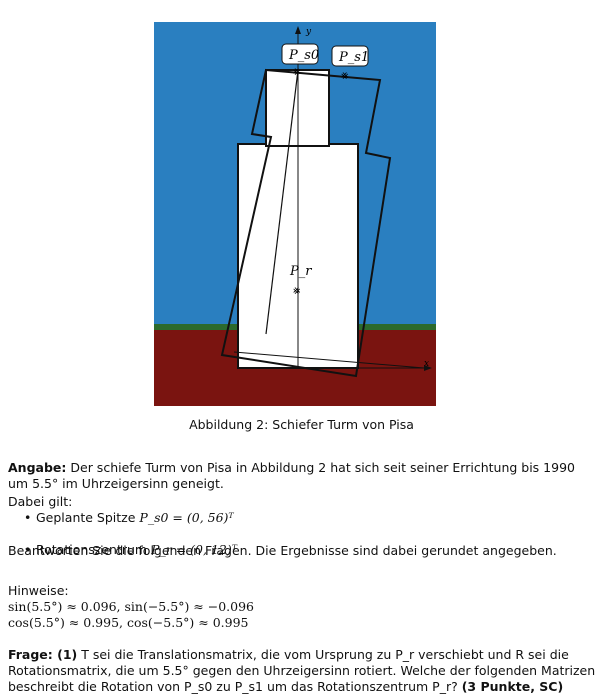 This screenshot has height=699, width=603. Describe the element at coordinates (301, 424) in the screenshot. I see `figure-caption: Abbildung 2: Schiefer Turm von Pisa` at that location.